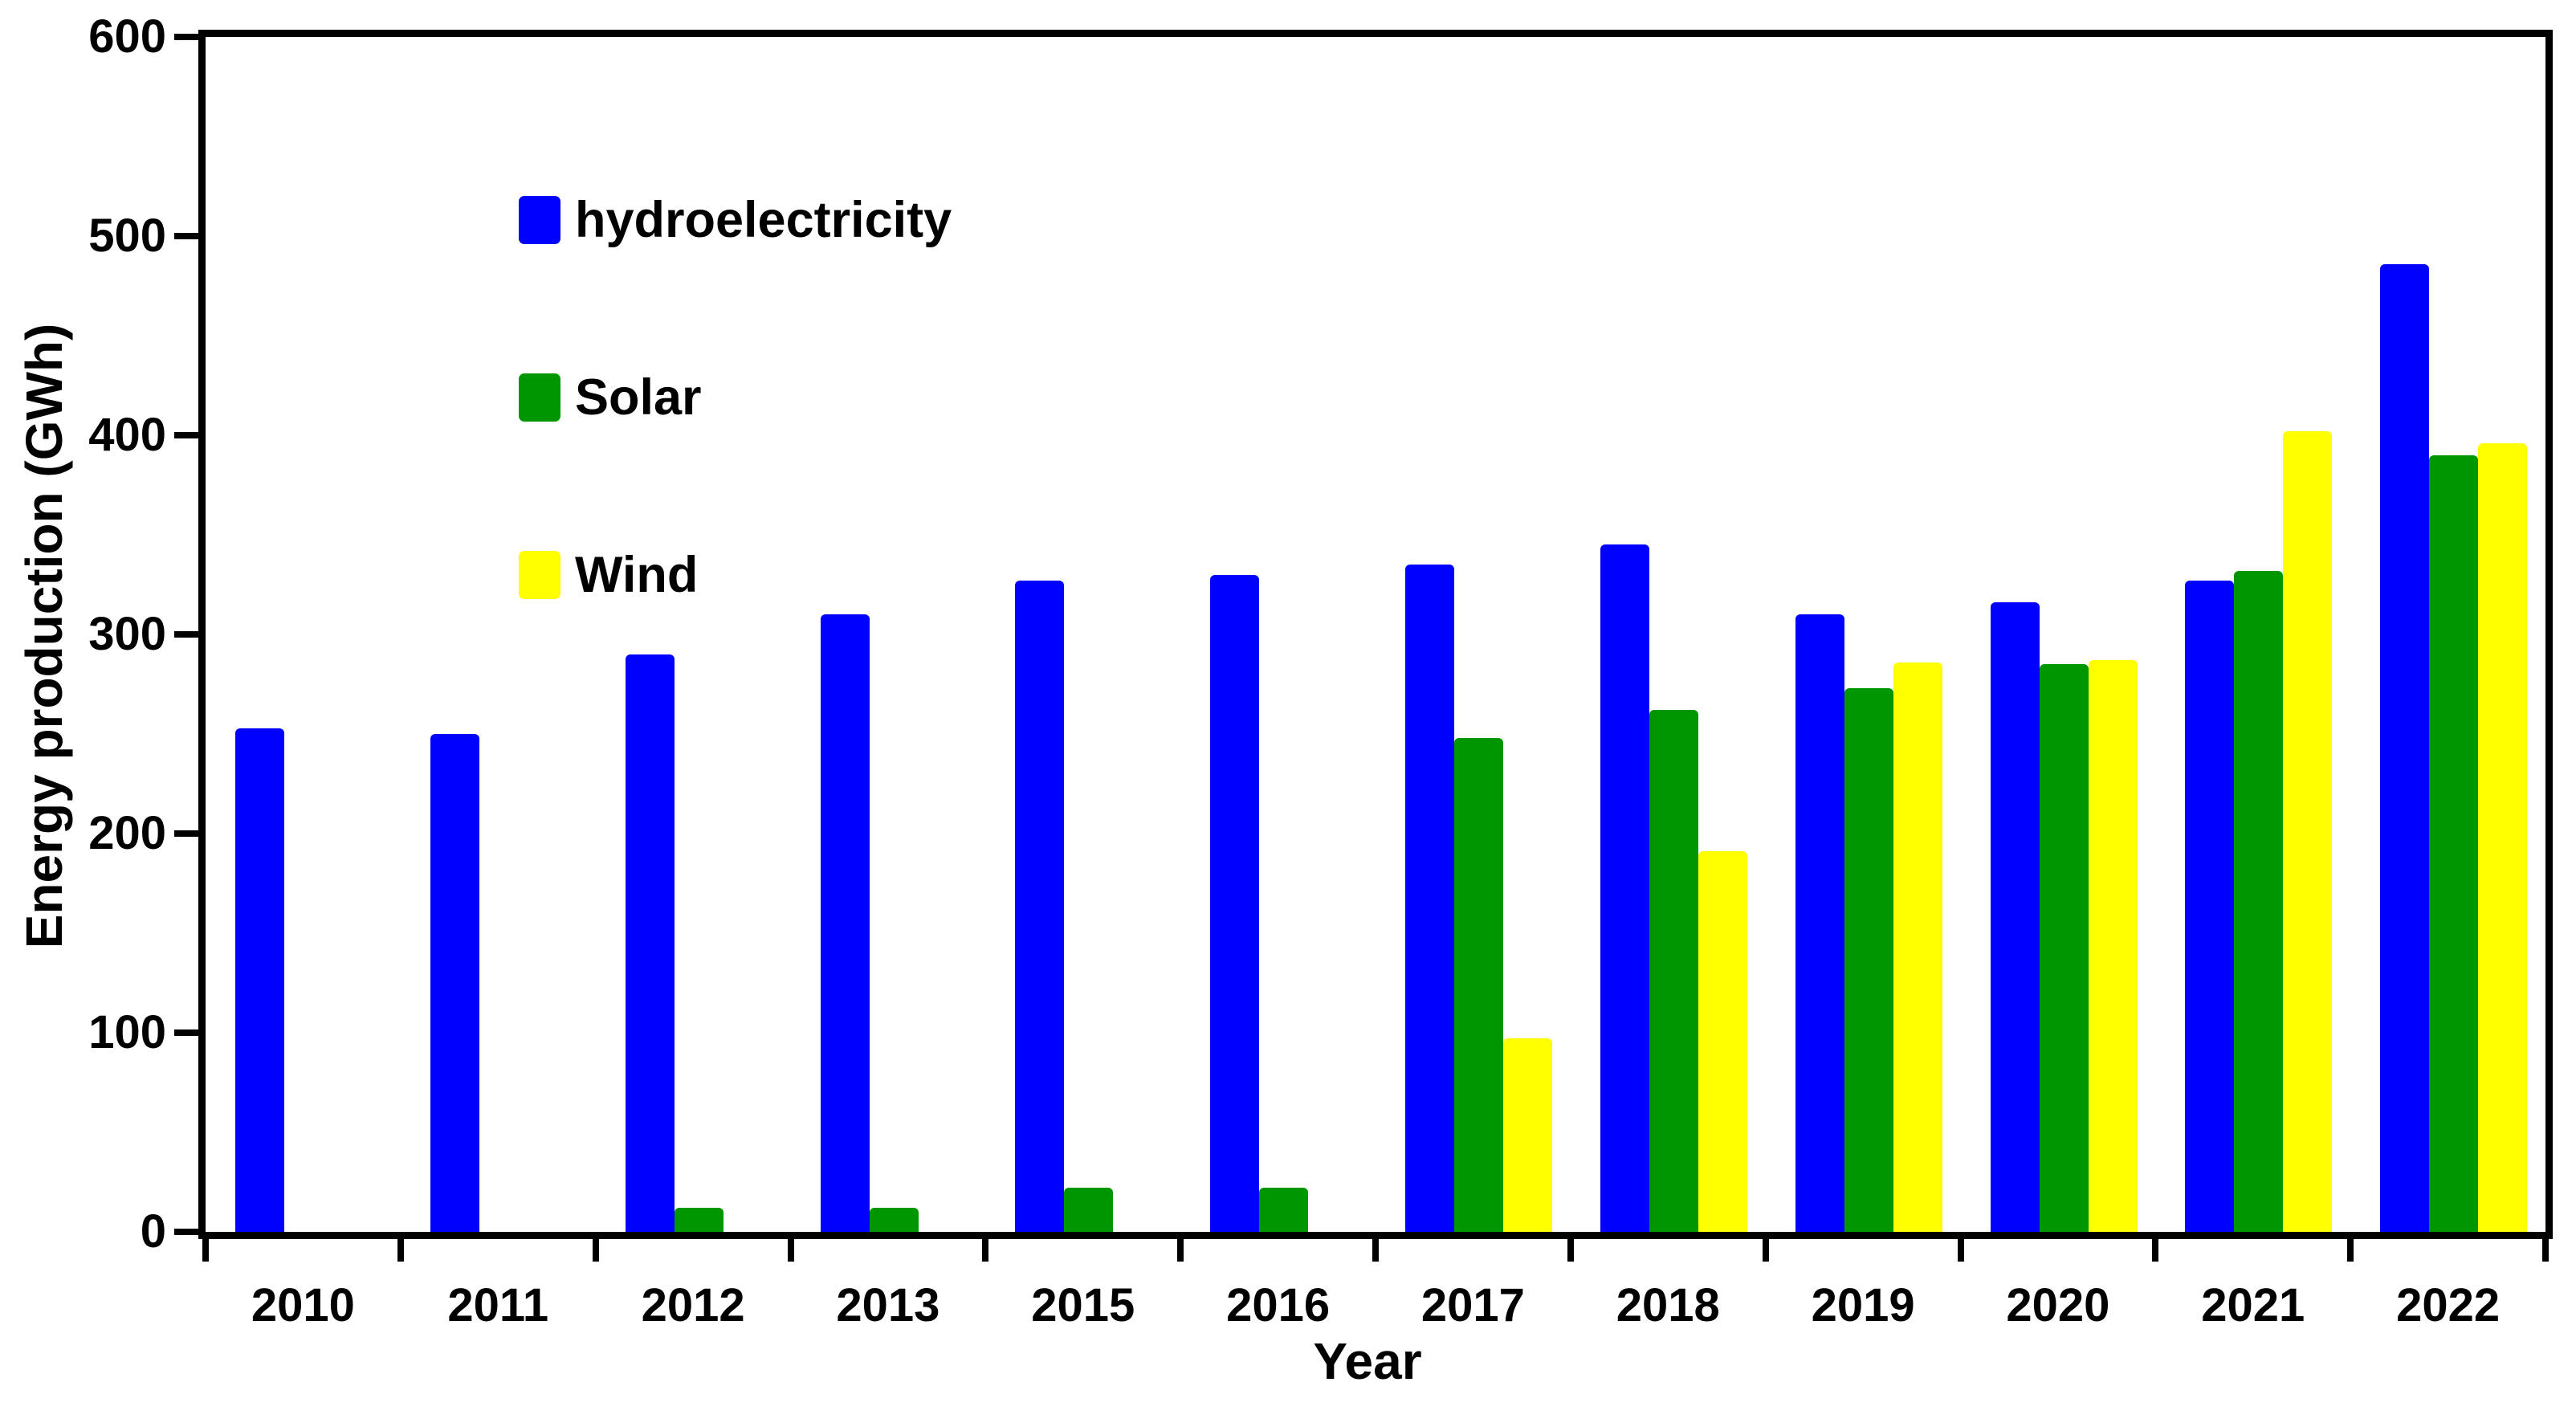  Describe the element at coordinates (1472, 1305) in the screenshot. I see `x-tick-label-2017: 2017` at that location.